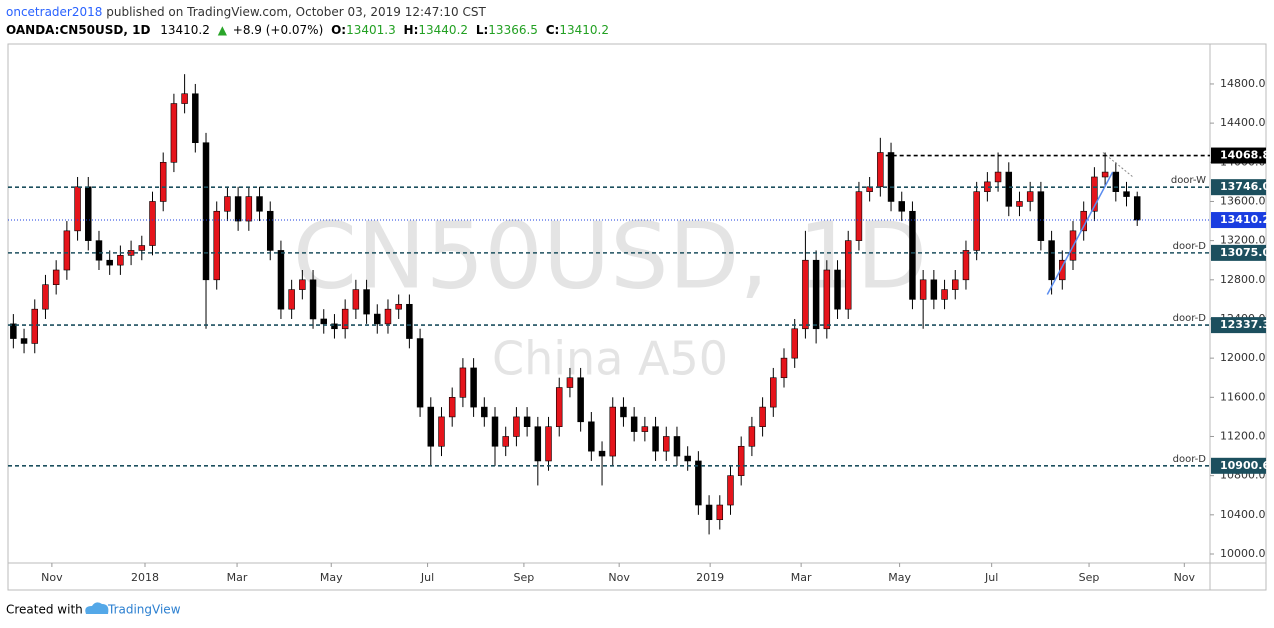  I want to click on y-tick-label: 13200.0, so click(1243, 240).